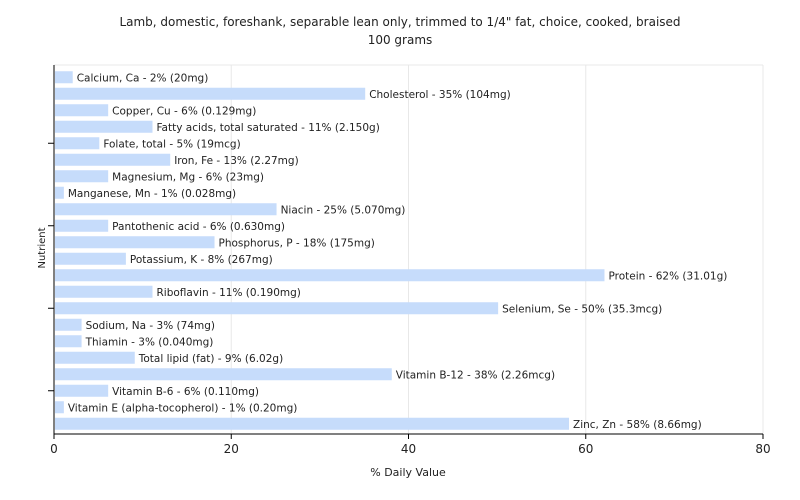  I want to click on x-tick-label: 40, so click(408, 449).